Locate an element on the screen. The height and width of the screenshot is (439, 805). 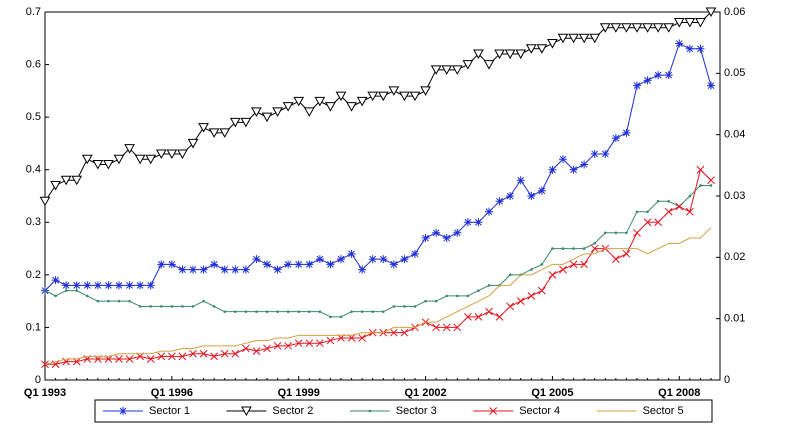
x-tick-label: Q1 1996 is located at coordinates (172, 393).